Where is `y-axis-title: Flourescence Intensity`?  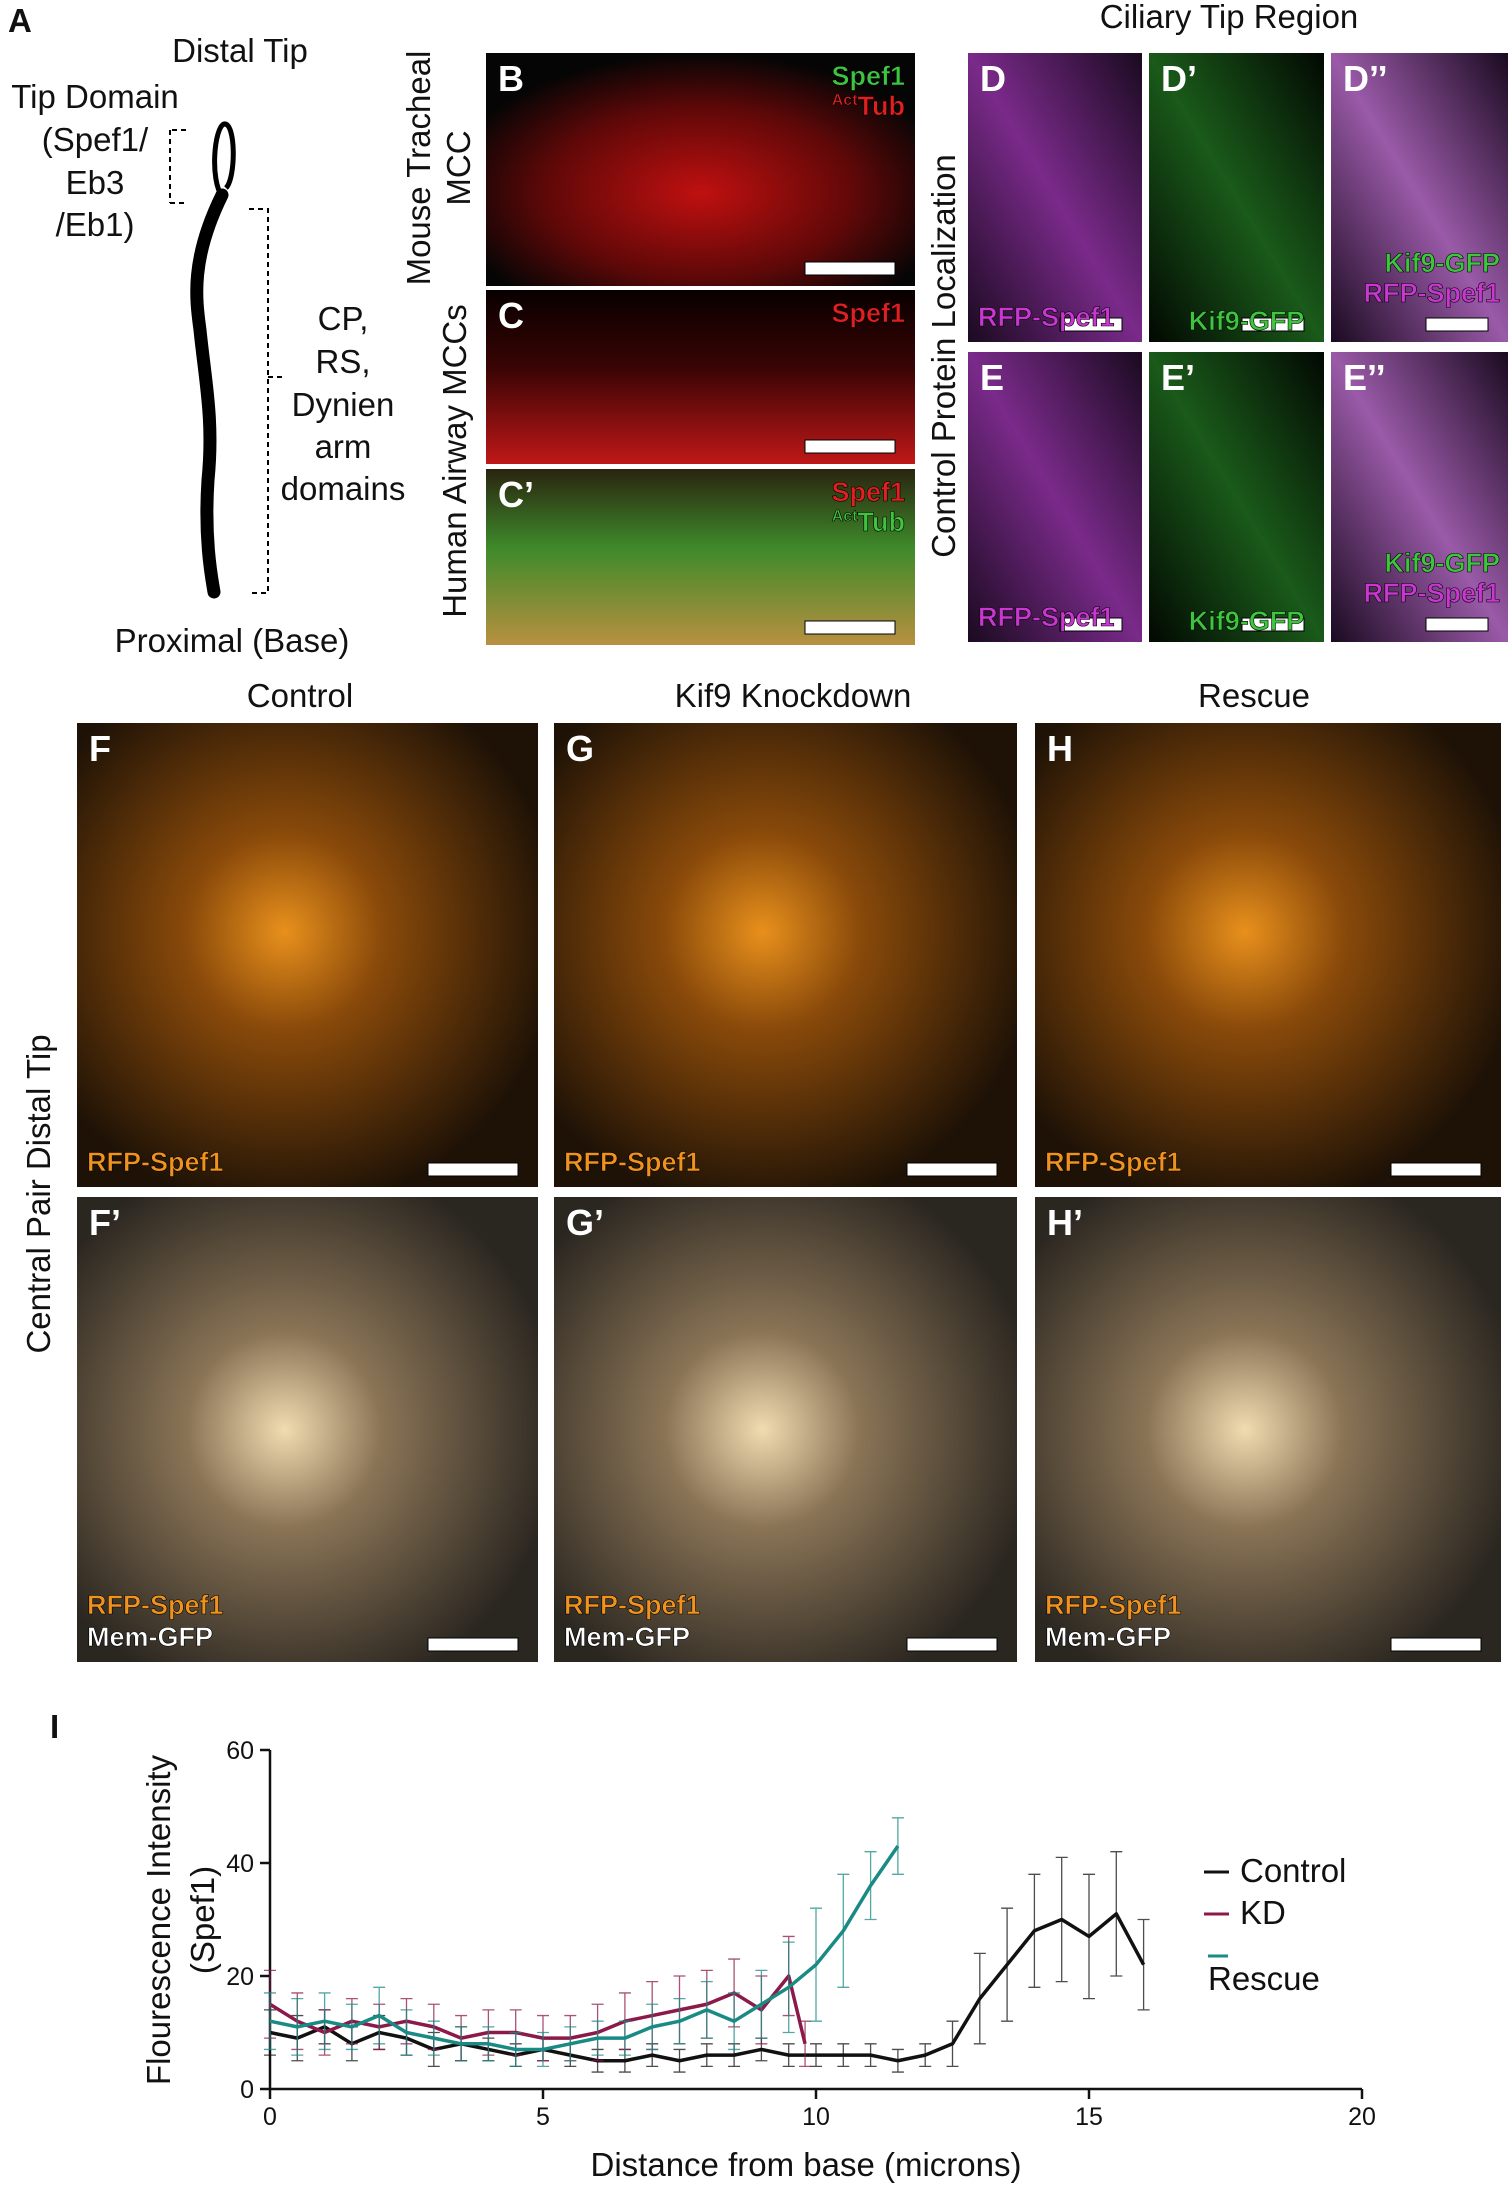 y-axis-title: Flourescence Intensity is located at coordinates (158, 1919).